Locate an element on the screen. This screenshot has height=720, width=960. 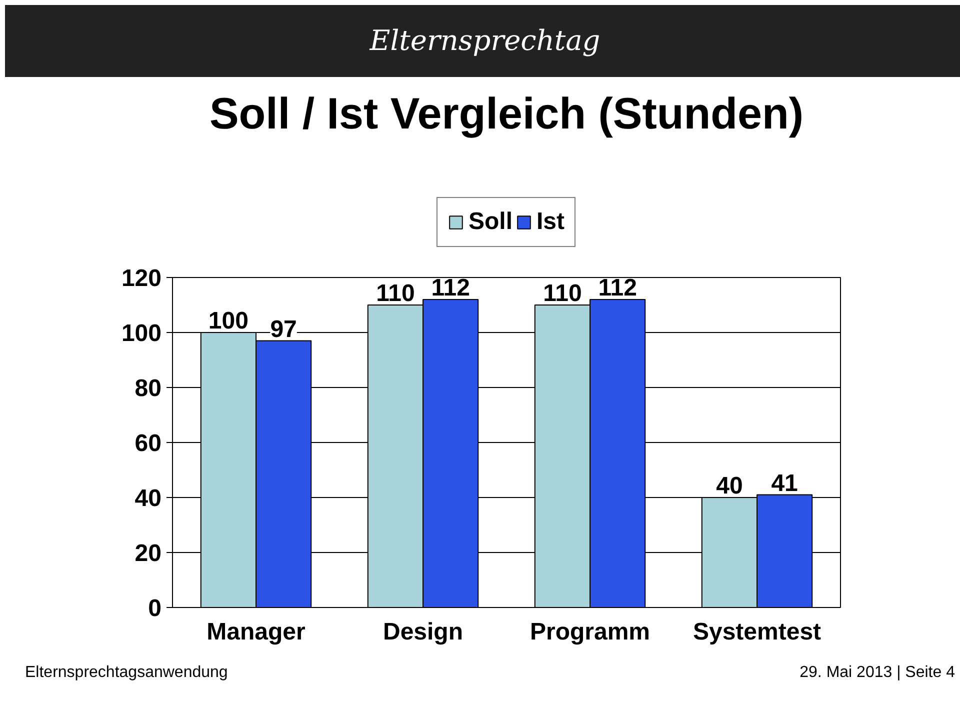
data-label: 100 is located at coordinates (228, 321).